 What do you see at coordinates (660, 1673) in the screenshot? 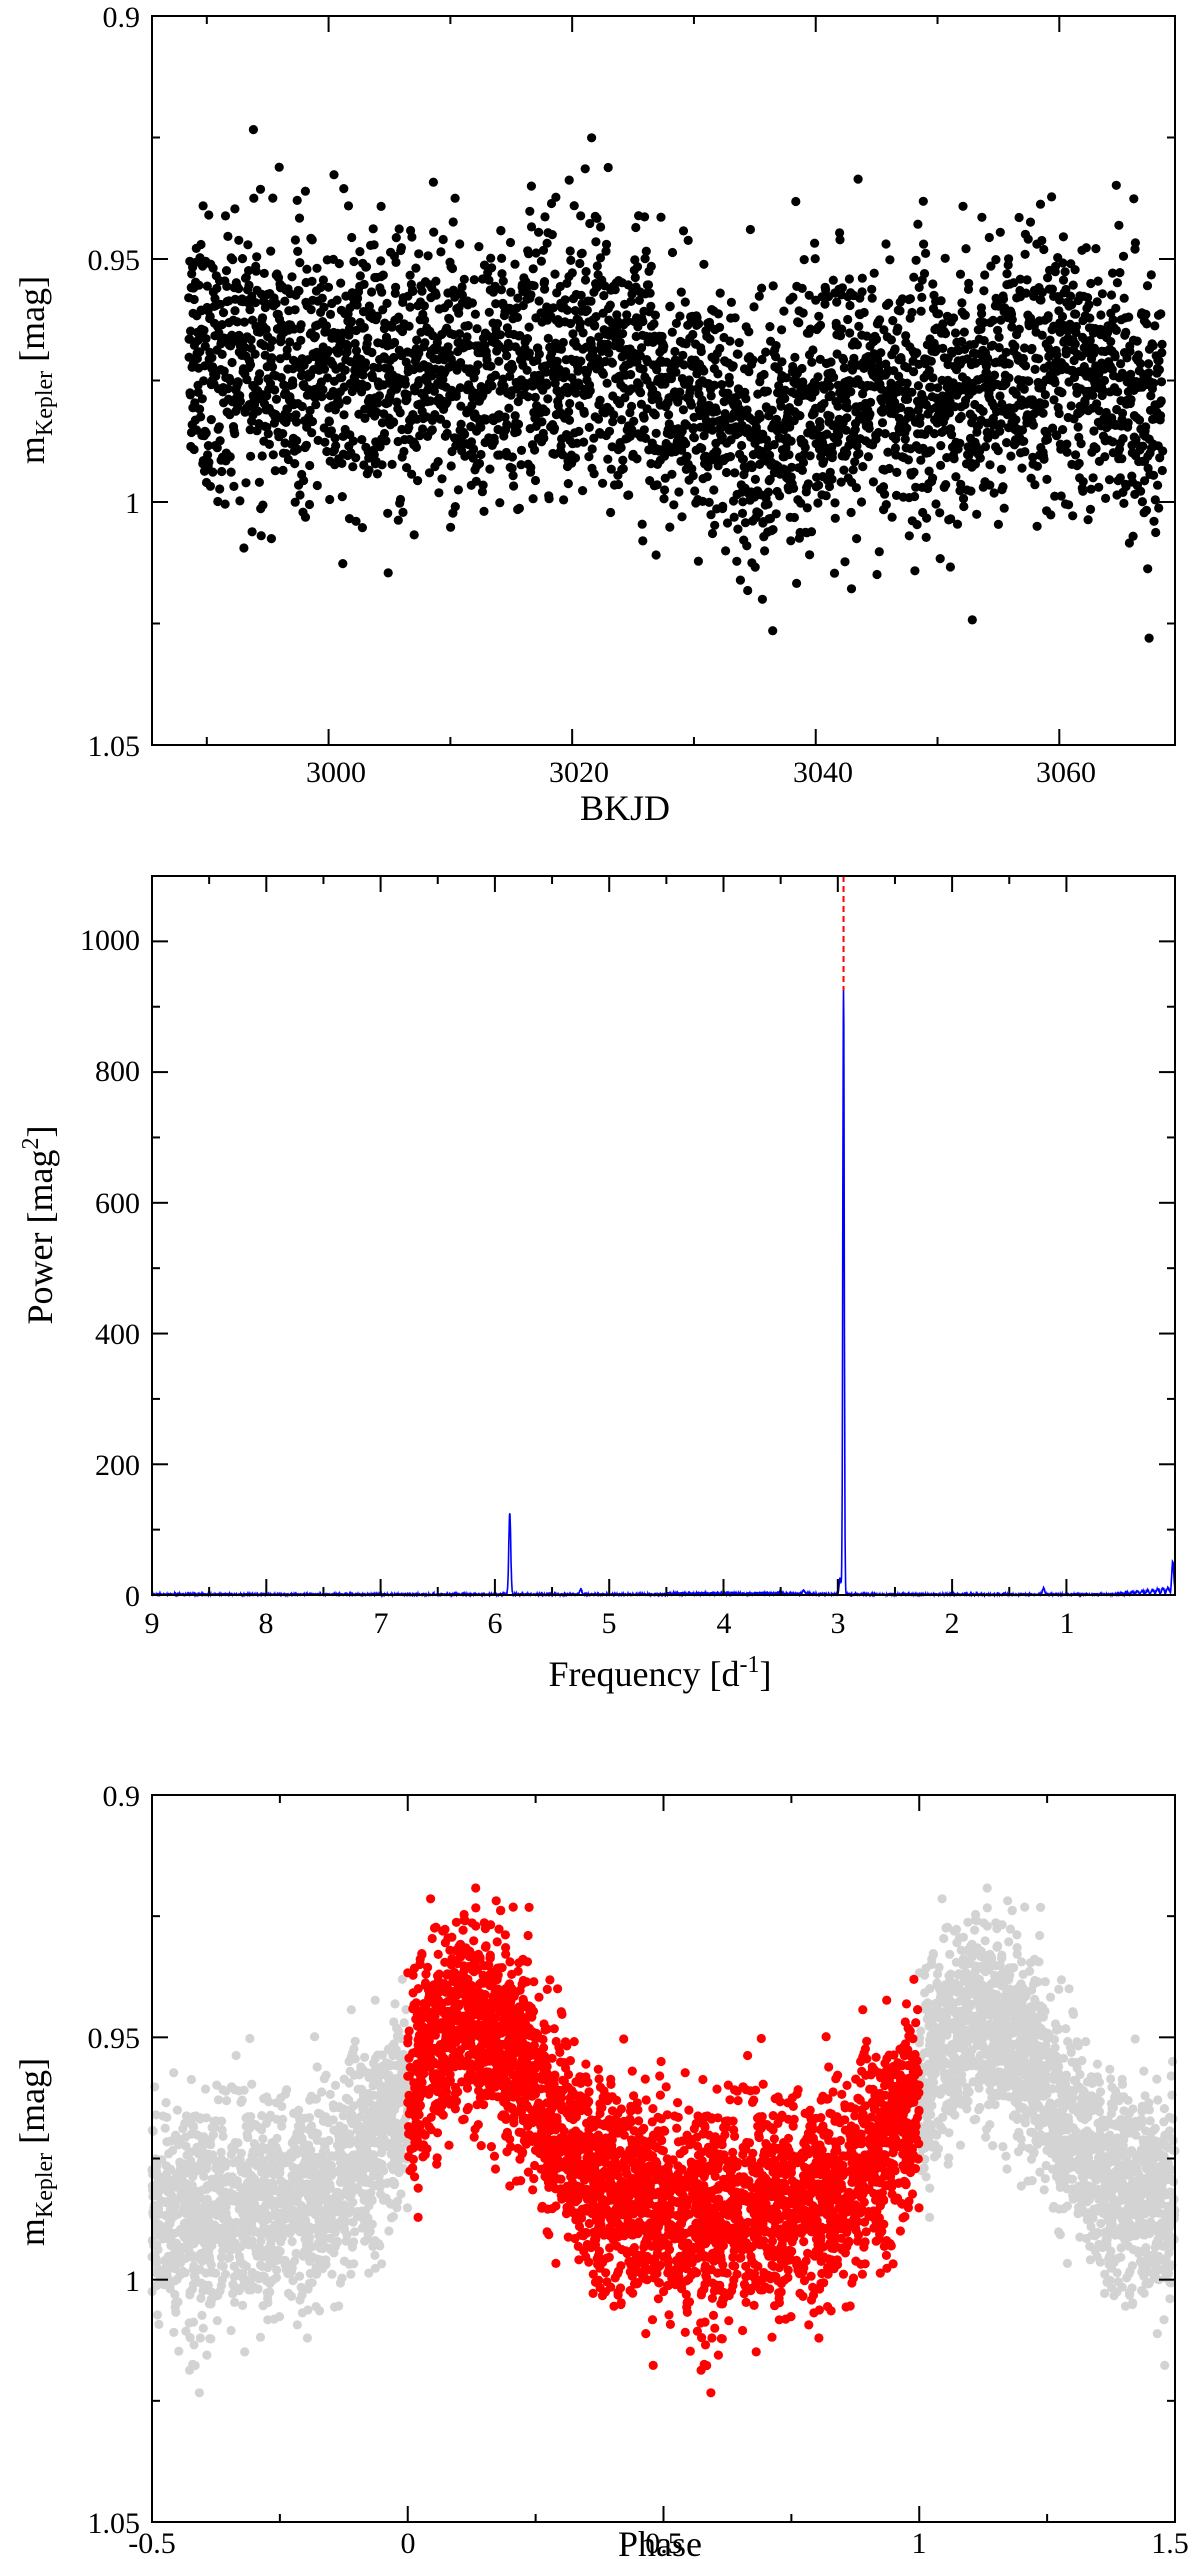
I see `periodogram-xlabel: Frequency [d-1]` at bounding box center [660, 1673].